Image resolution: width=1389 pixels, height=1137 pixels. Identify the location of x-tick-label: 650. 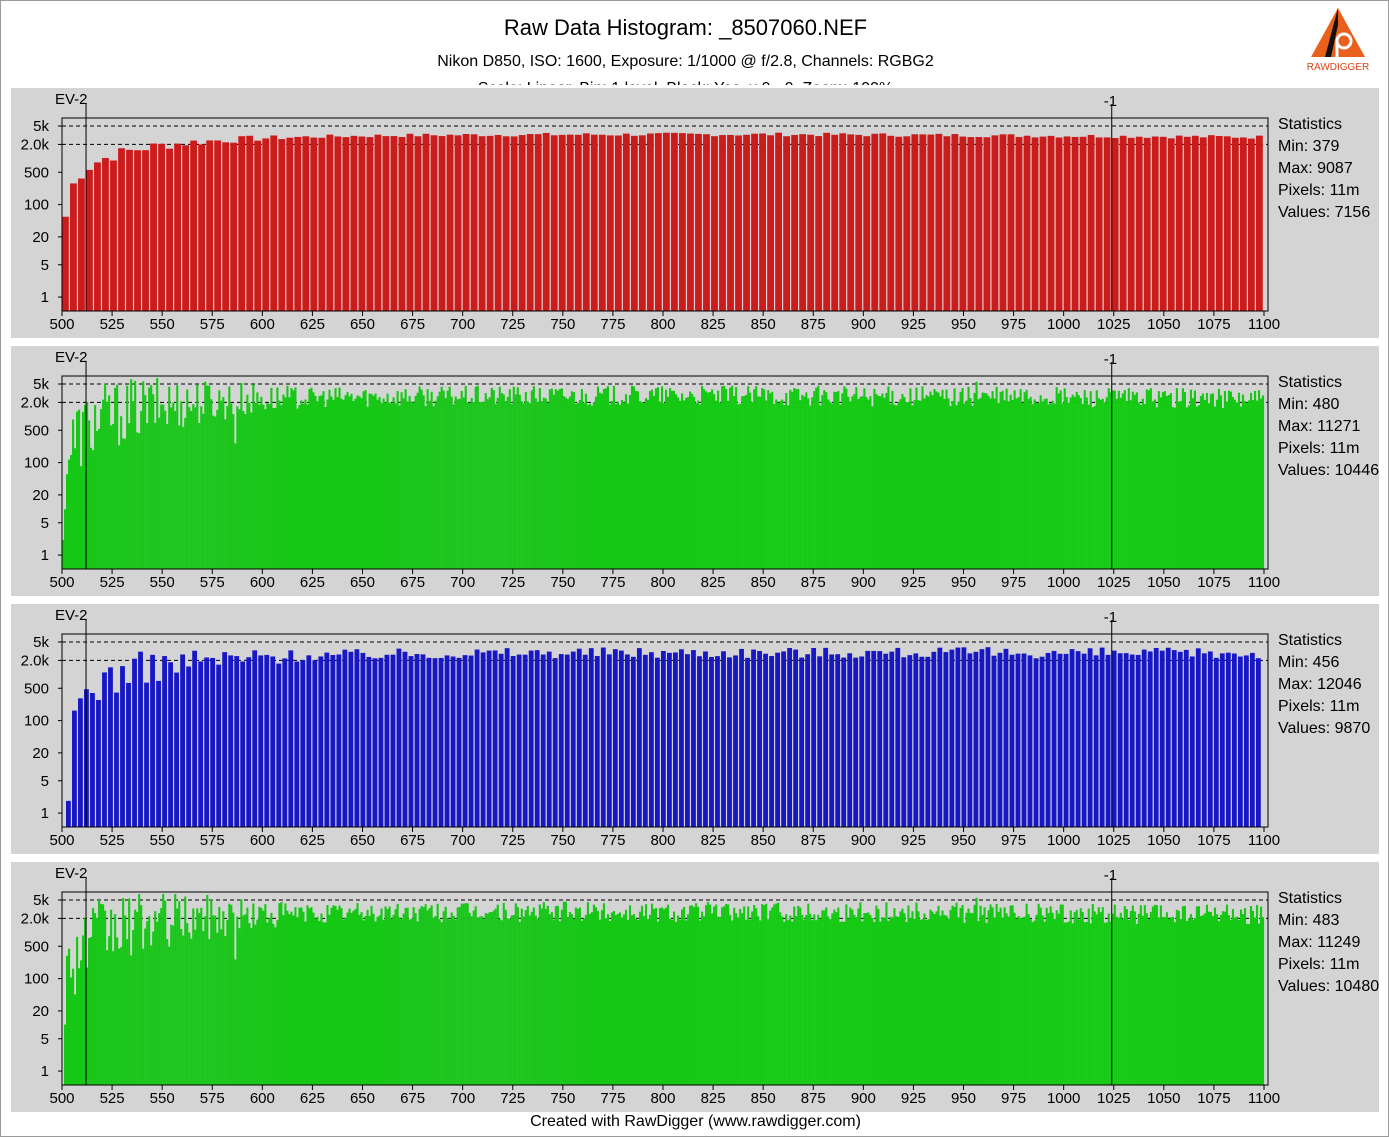
(362, 582).